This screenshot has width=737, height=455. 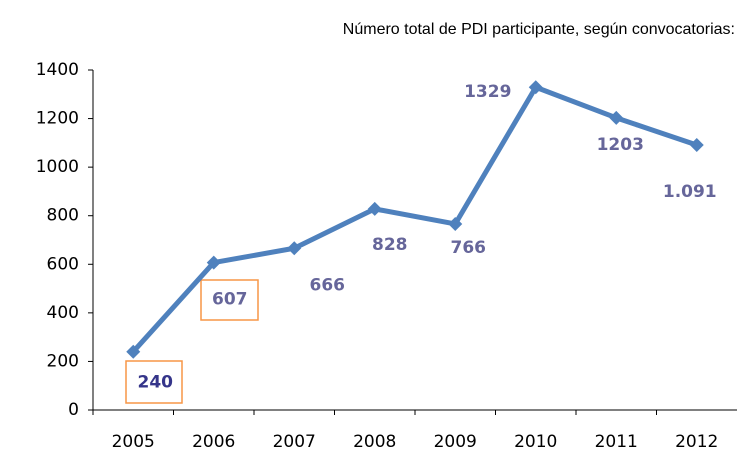 I want to click on y-tick-label: 1200, so click(x=57, y=119).